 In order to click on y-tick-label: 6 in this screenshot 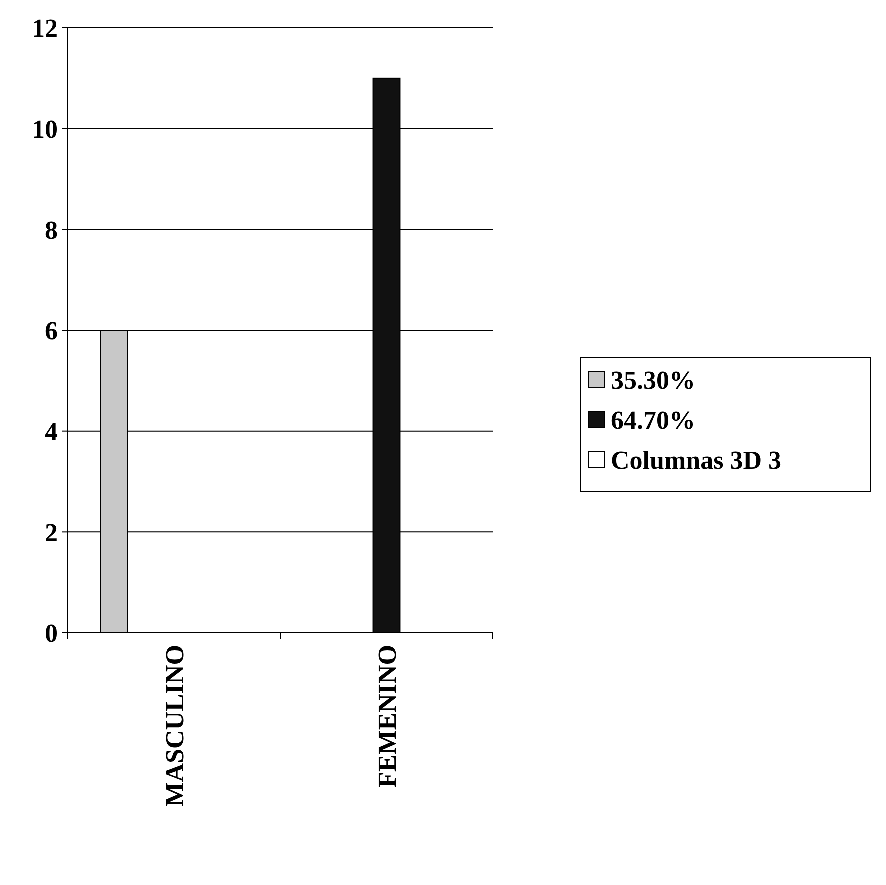, I will do `click(51, 331)`.